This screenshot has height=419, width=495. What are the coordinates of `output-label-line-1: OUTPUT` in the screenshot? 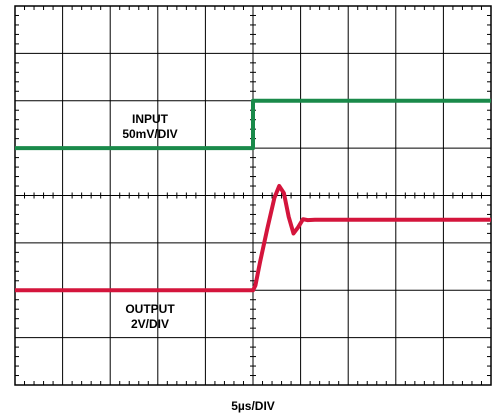 It's located at (150, 309).